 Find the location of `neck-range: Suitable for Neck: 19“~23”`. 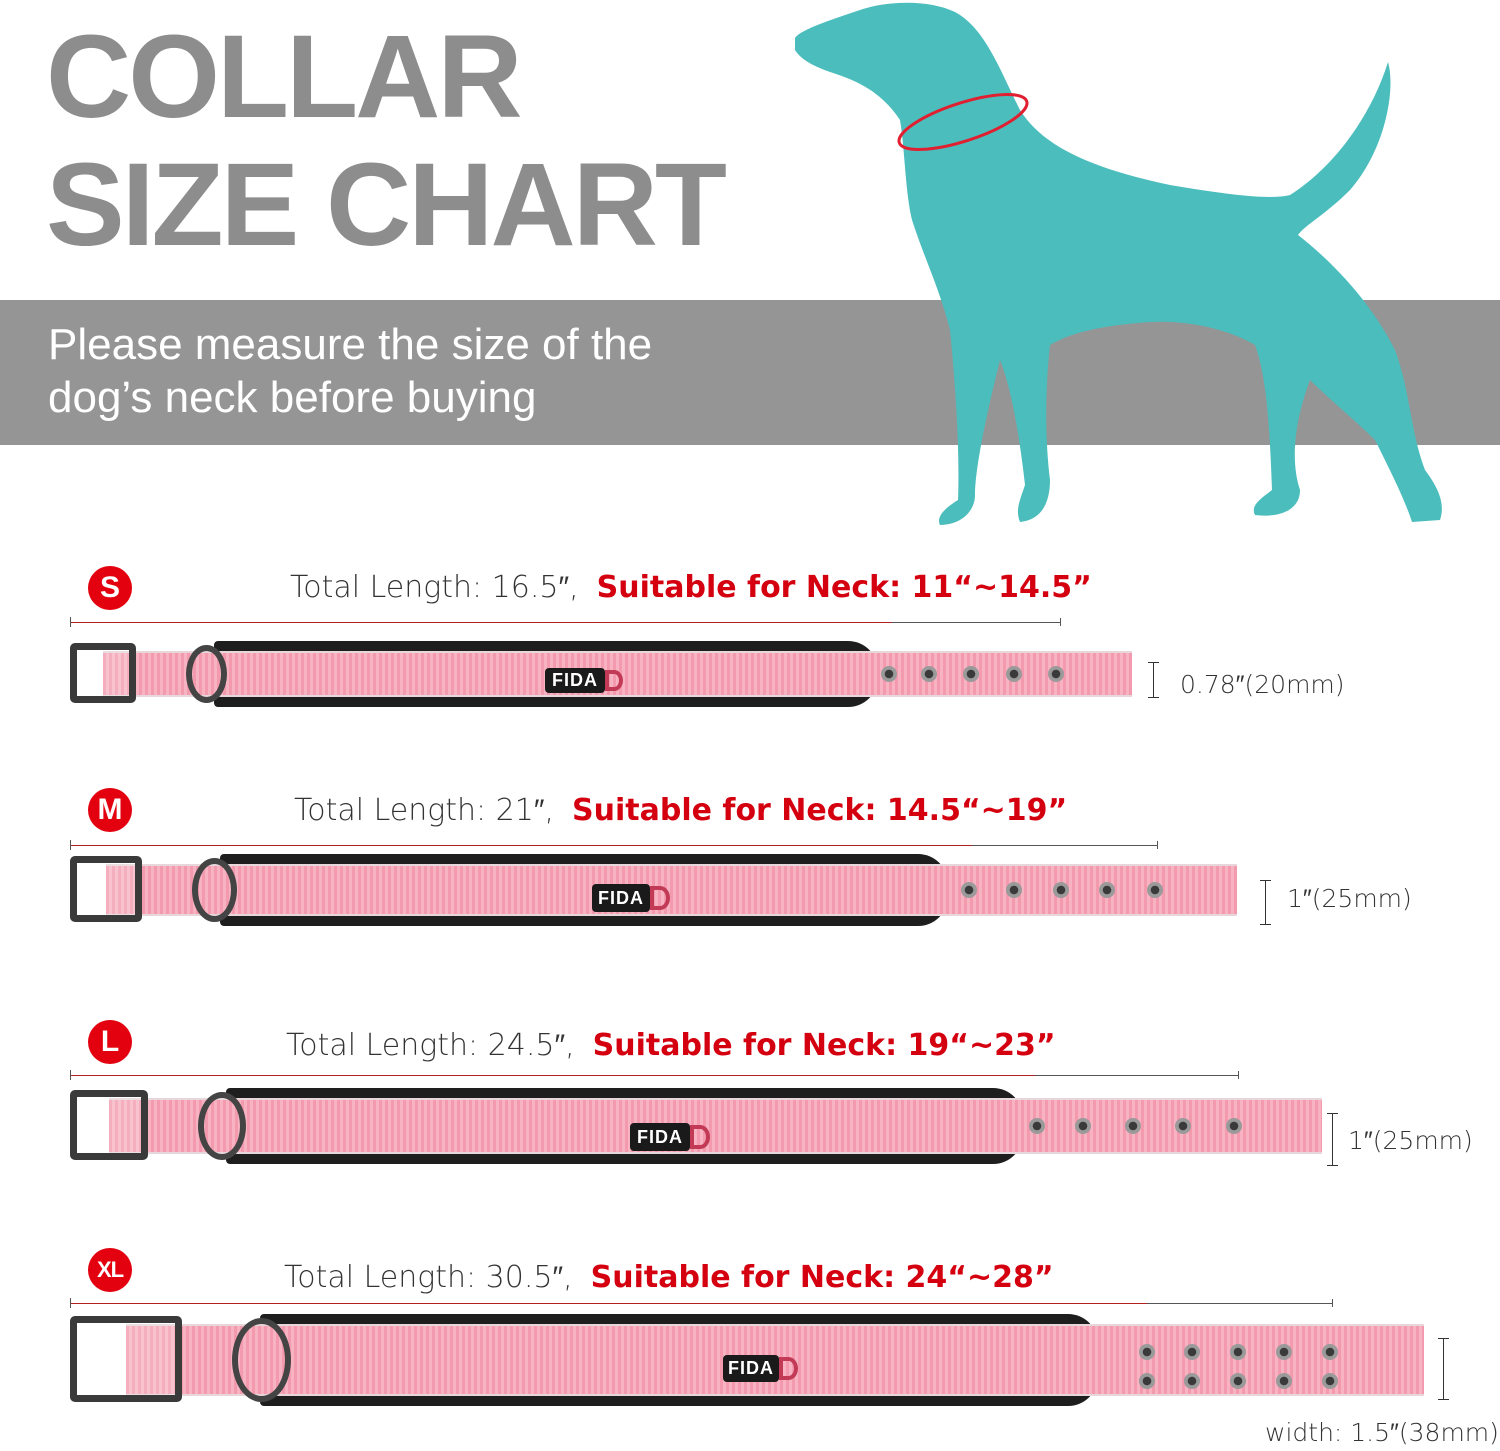

neck-range: Suitable for Neck: 19“~23” is located at coordinates (824, 1045).